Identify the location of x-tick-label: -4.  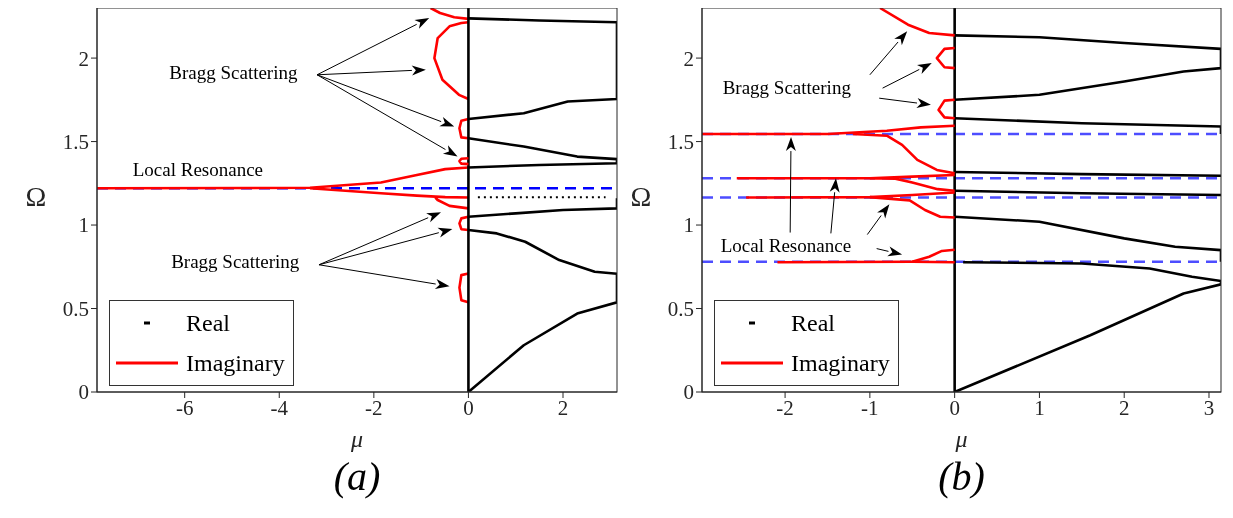
(279, 407).